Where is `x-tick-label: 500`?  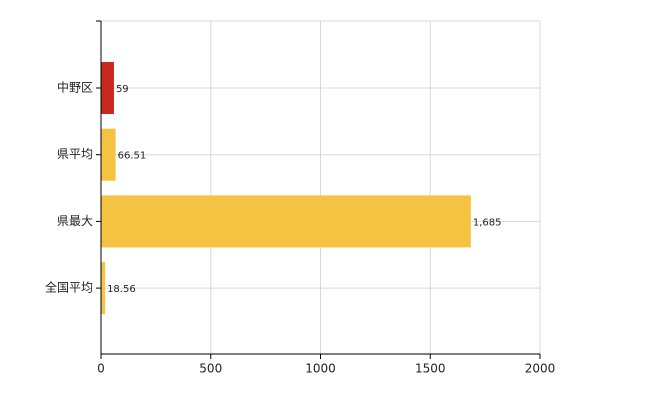 x-tick-label: 500 is located at coordinates (210, 369).